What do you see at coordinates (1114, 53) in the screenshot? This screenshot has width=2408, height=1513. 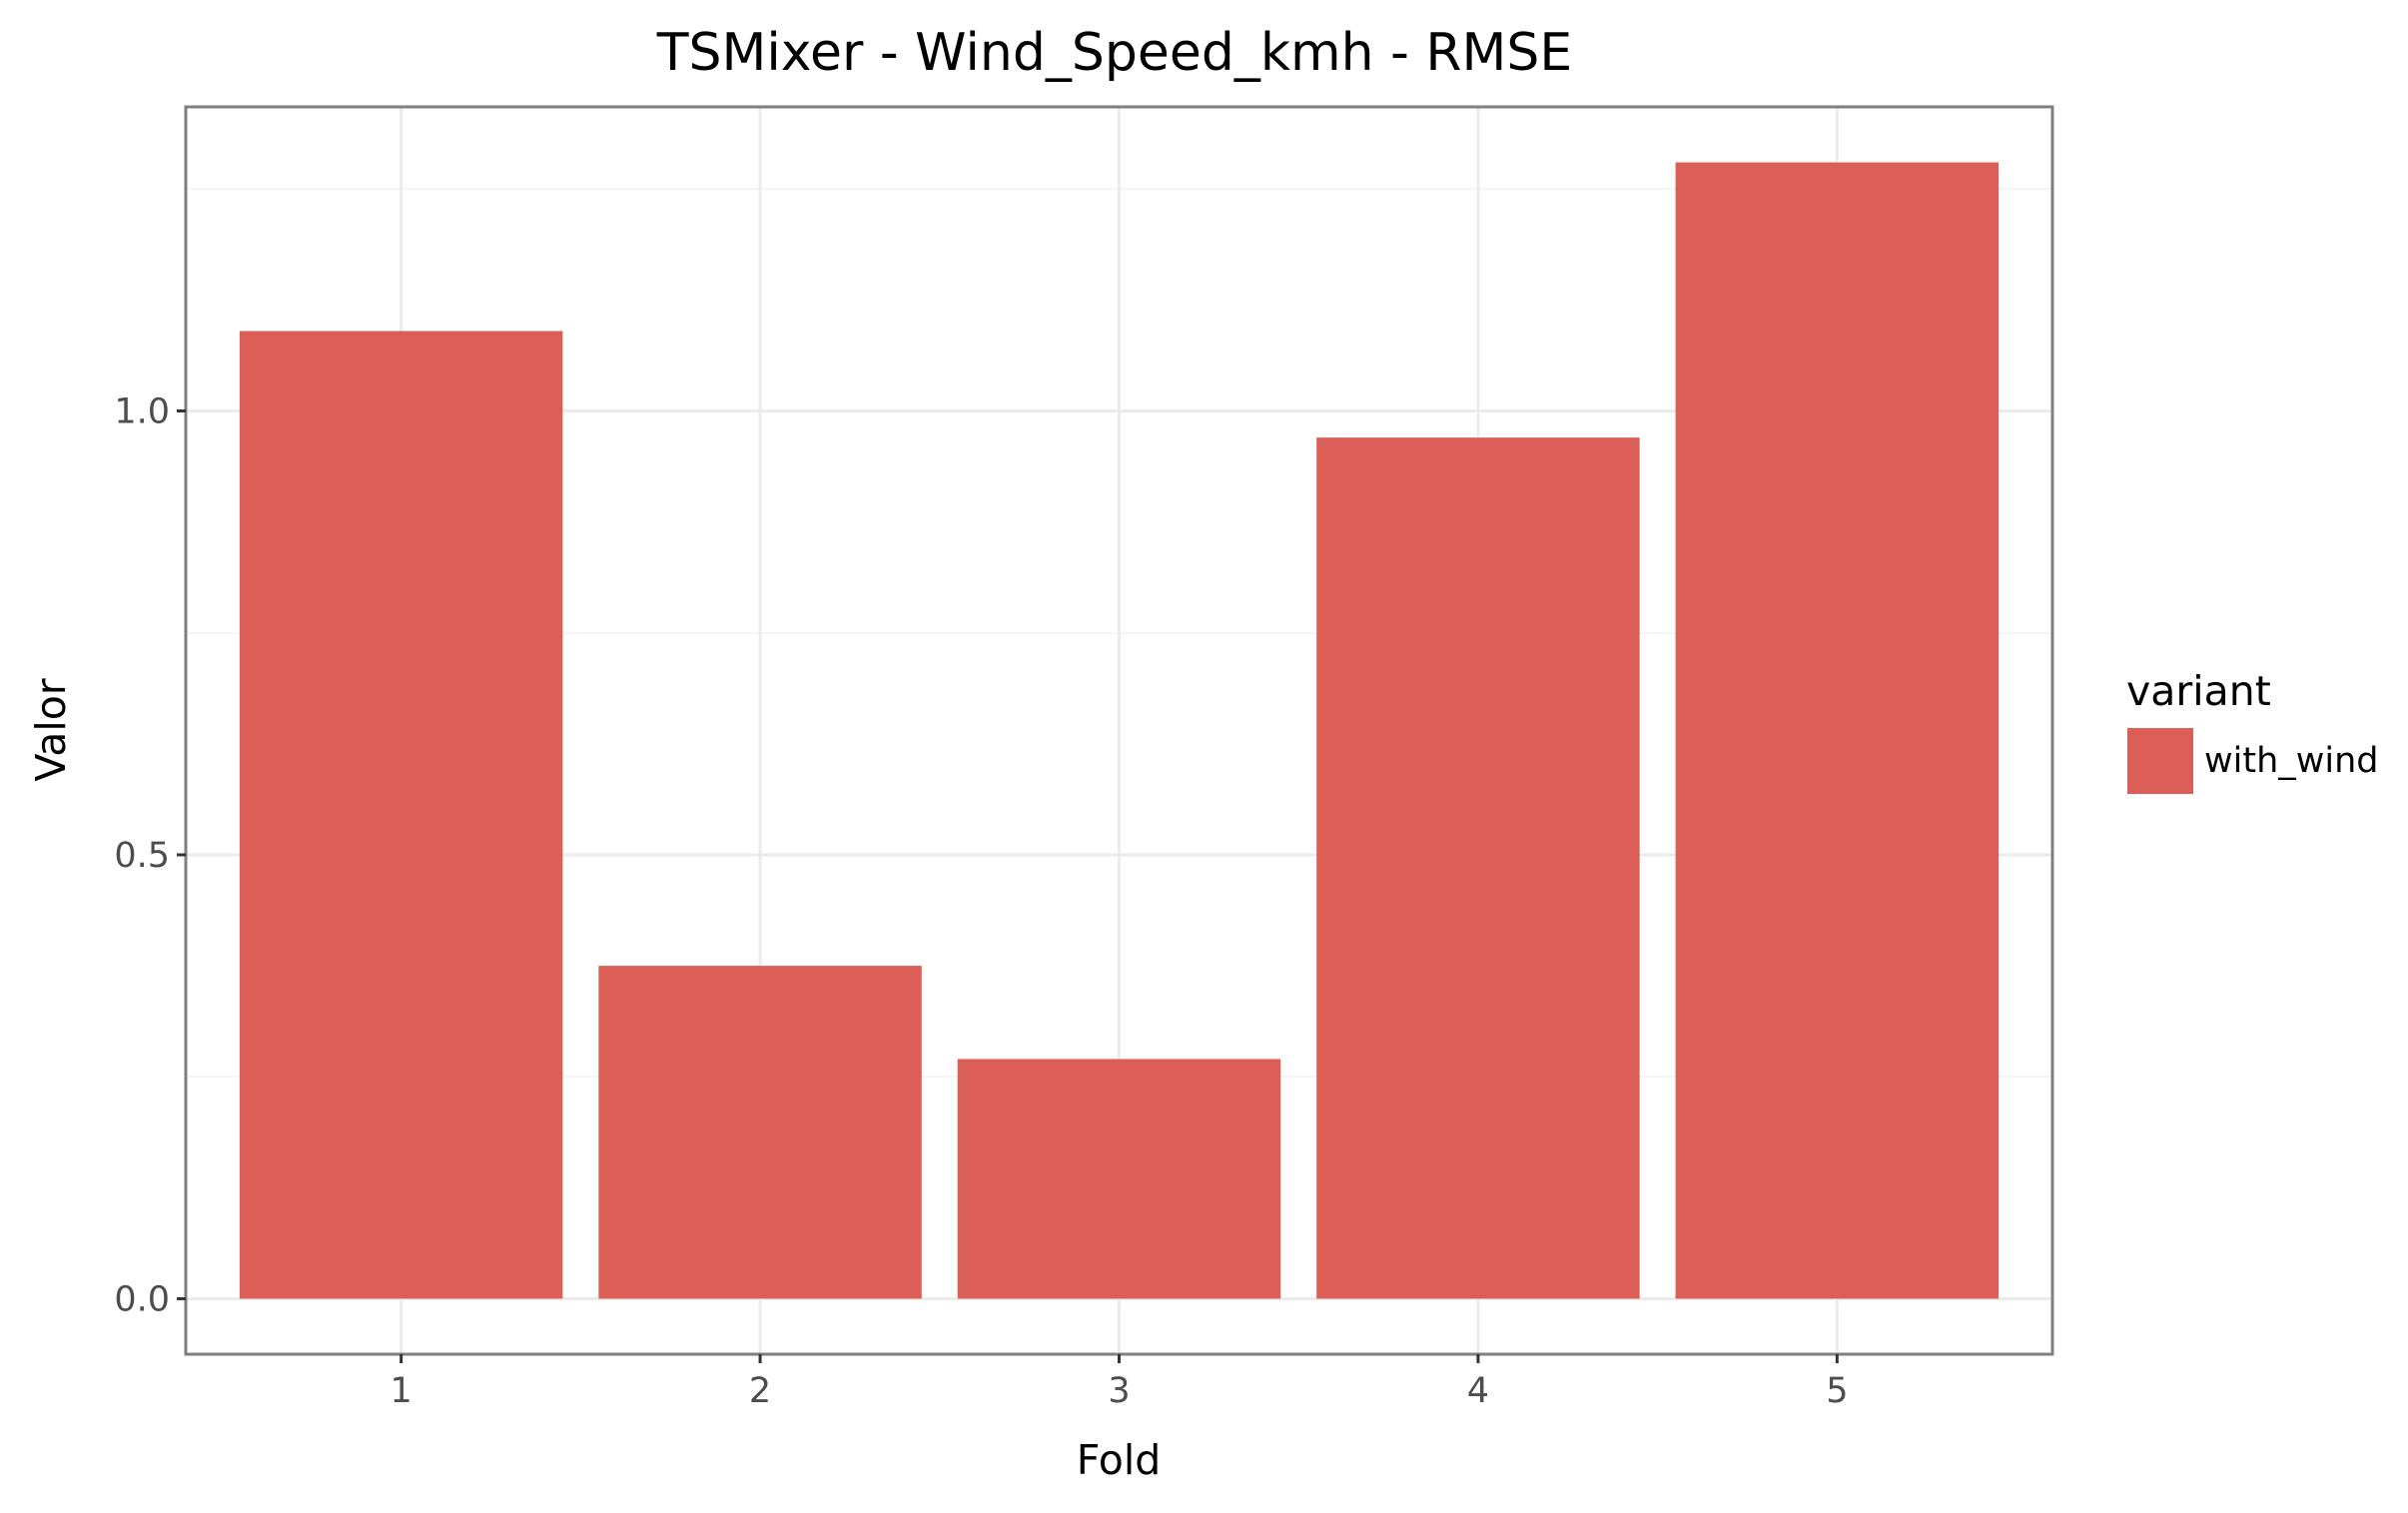 I see `chart-title: TSMixer - Wind_Speed_kmh - RMSE` at bounding box center [1114, 53].